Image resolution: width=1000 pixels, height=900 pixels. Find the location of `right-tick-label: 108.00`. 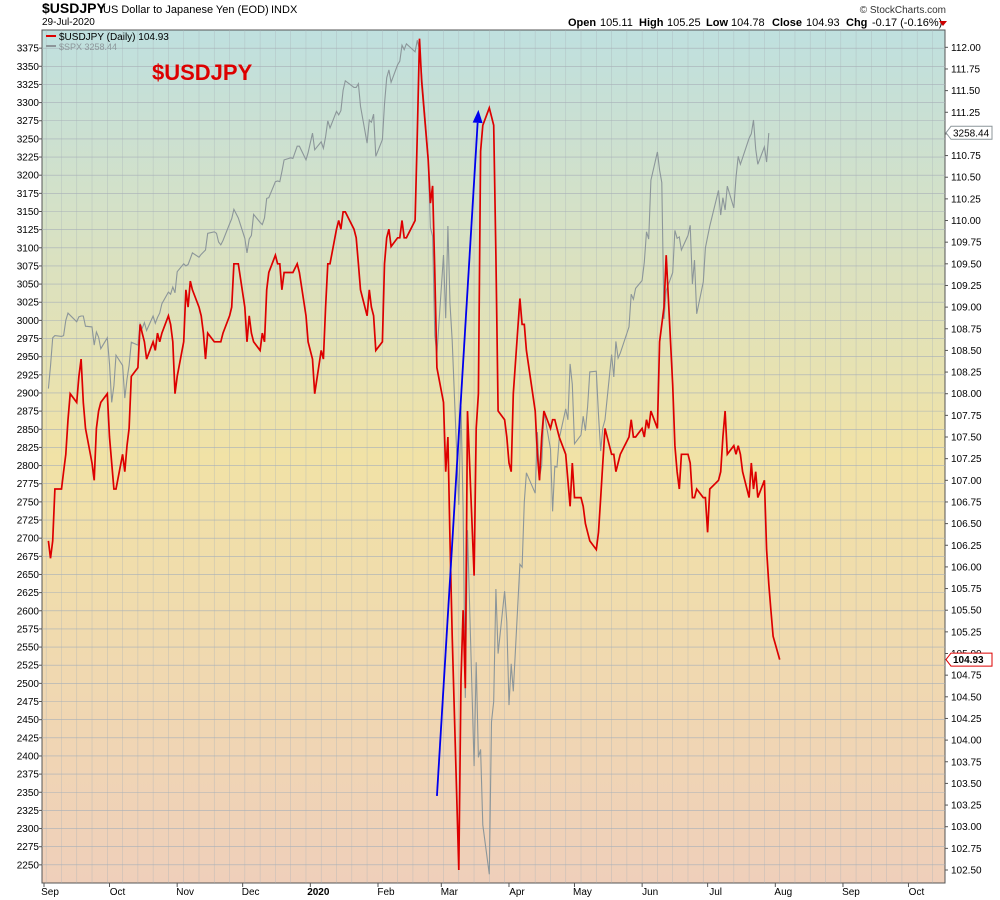

right-tick-label: 108.00 is located at coordinates (966, 394).